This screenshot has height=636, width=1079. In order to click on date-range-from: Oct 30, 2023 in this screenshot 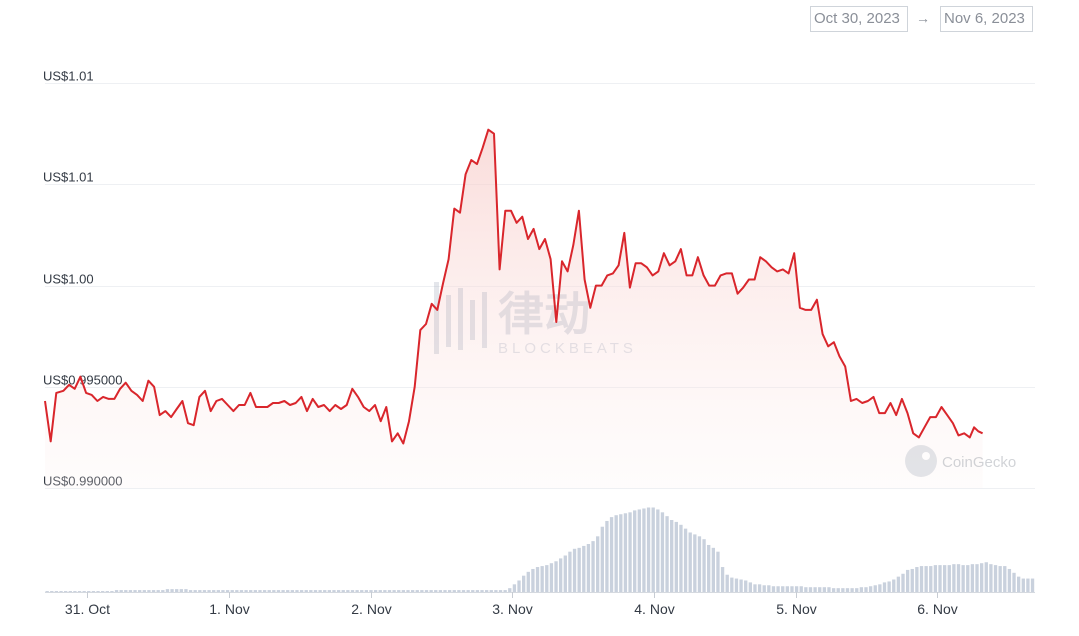, I will do `click(859, 19)`.